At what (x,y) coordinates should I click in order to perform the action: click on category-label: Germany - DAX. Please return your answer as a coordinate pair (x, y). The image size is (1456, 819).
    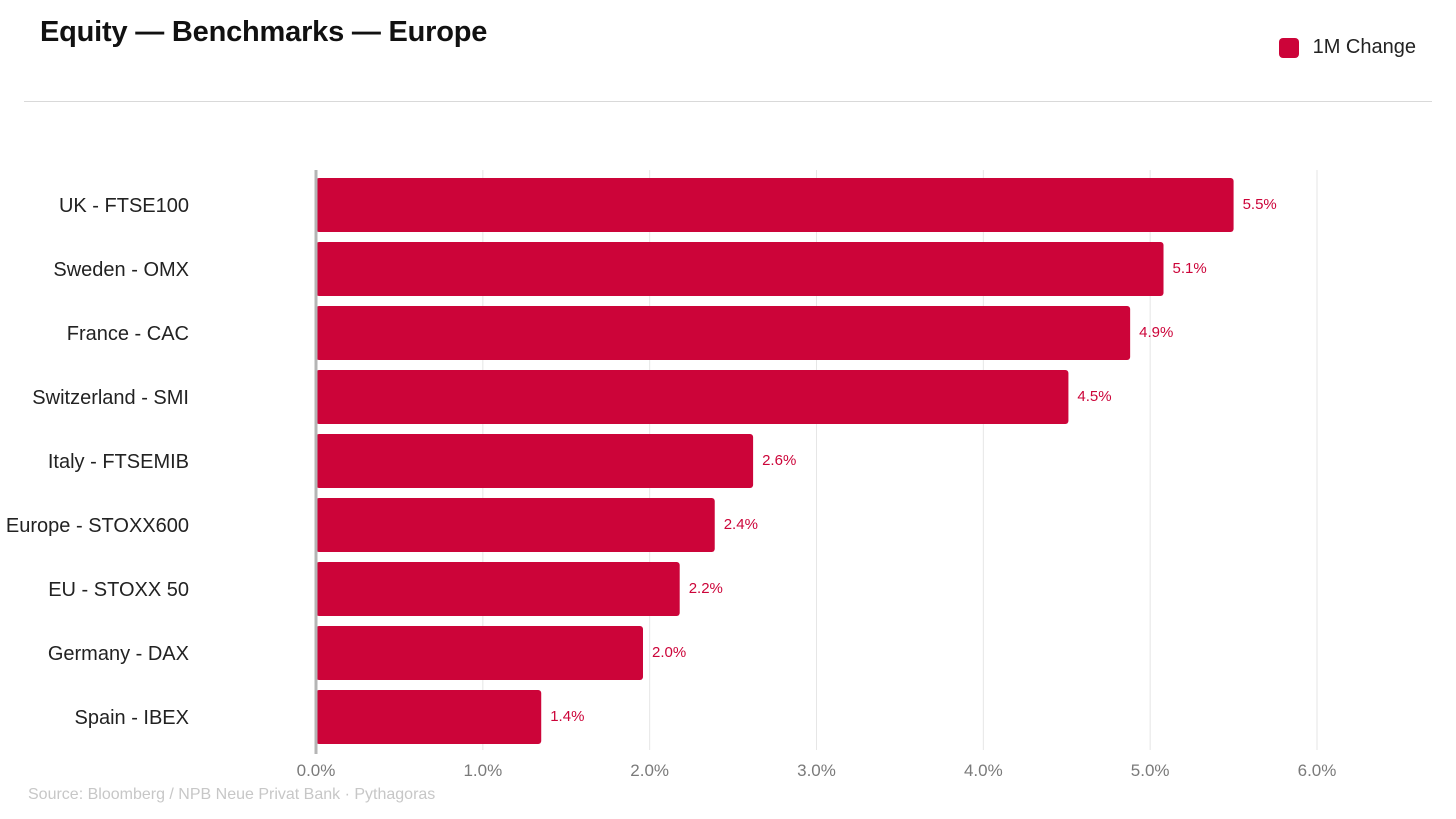
    Looking at the image, I should click on (118, 654).